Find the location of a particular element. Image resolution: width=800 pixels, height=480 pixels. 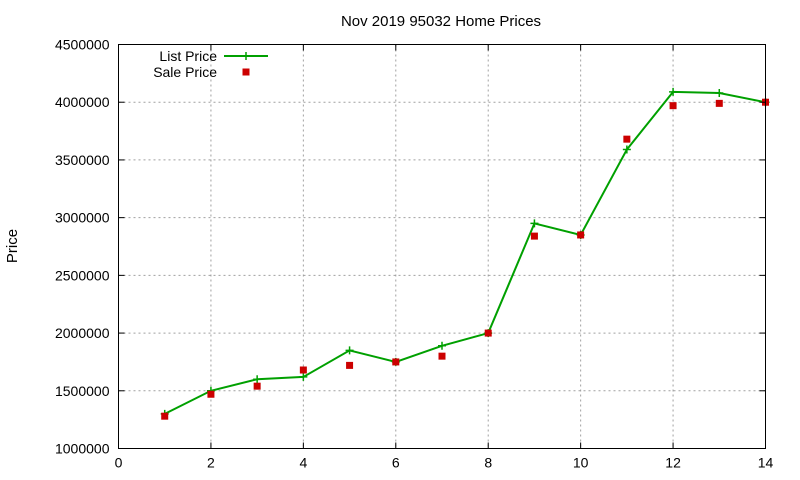

x-tick-label: 8 is located at coordinates (488, 463).